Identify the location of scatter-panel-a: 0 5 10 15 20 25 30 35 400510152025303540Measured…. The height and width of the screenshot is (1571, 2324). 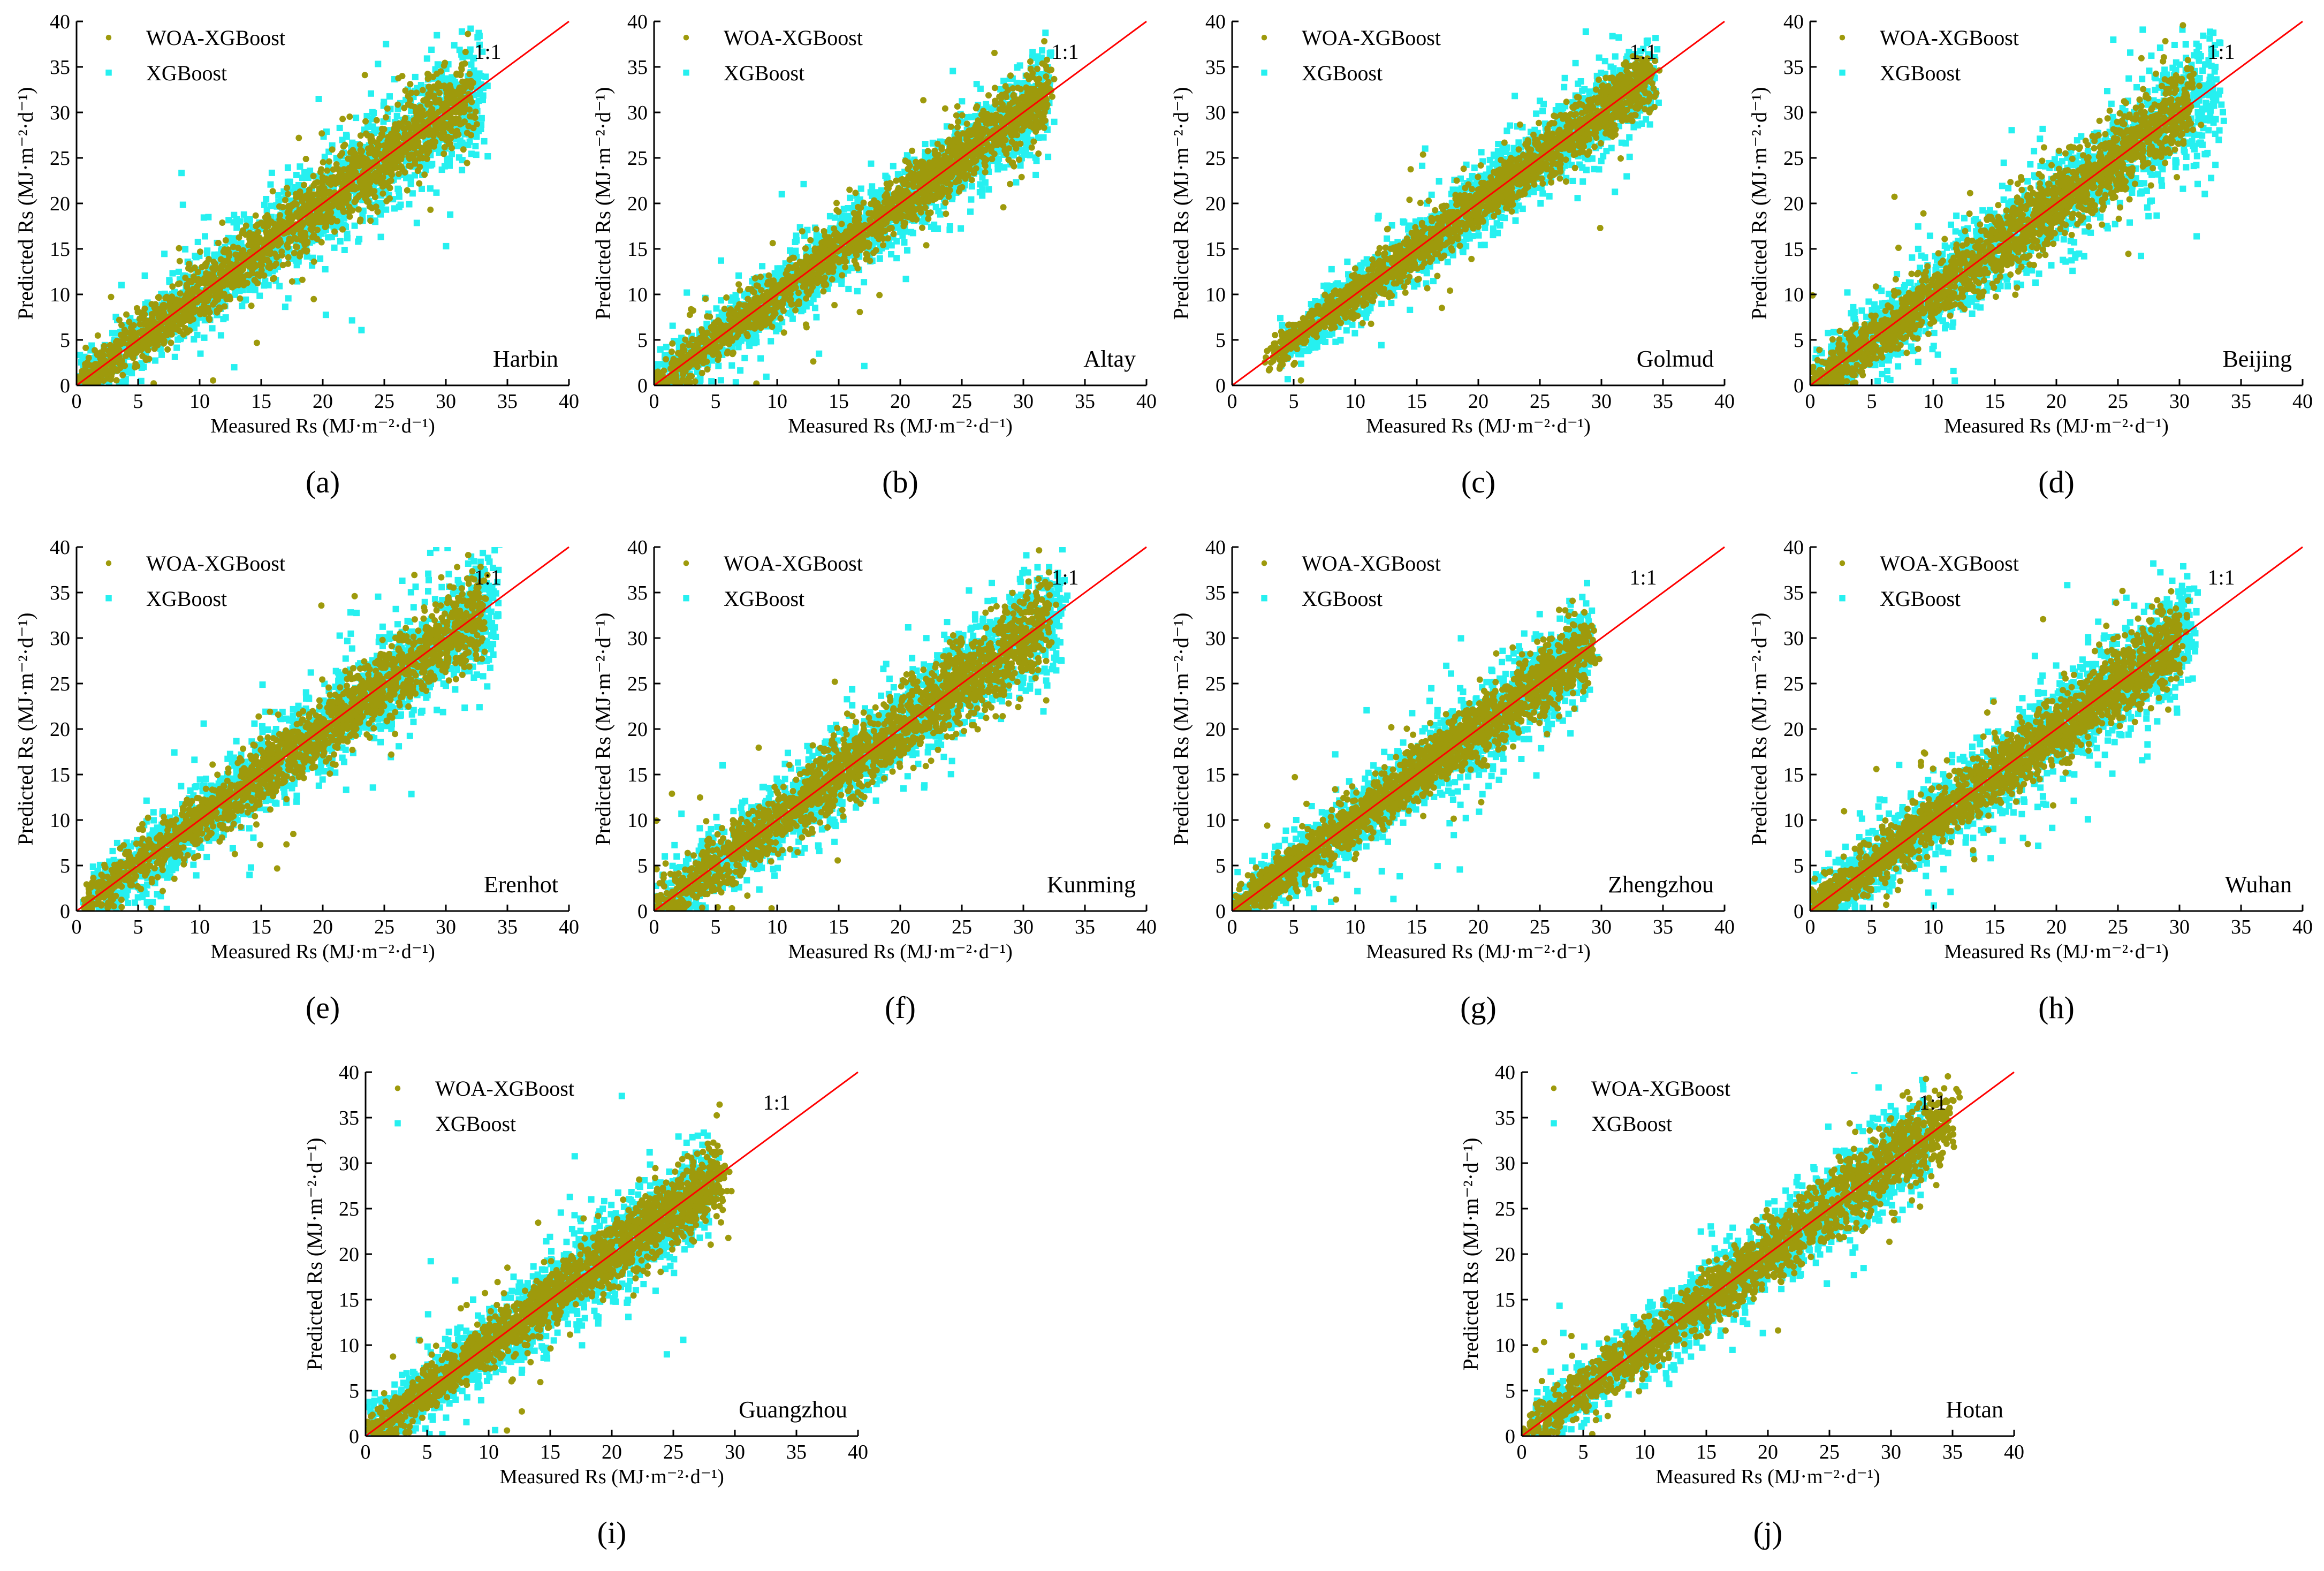
(296, 255).